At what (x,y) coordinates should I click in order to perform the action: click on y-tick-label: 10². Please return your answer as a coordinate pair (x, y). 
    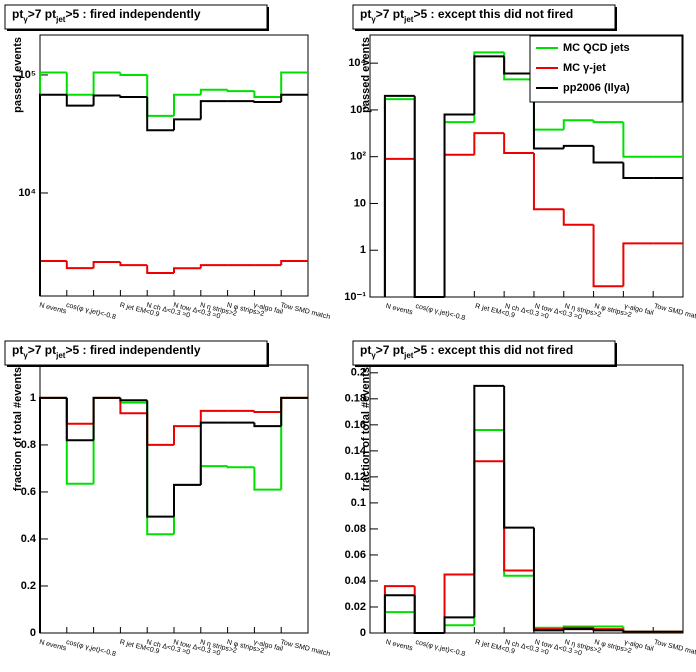
    Looking at the image, I should click on (358, 157).